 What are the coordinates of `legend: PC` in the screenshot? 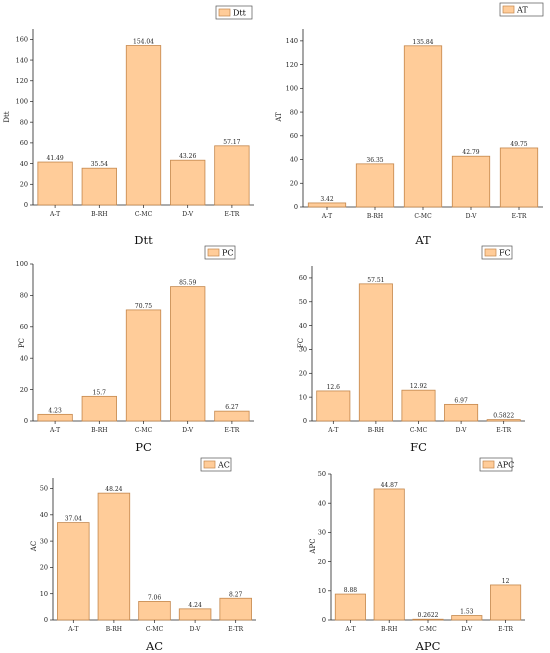 It's located at (220, 252).